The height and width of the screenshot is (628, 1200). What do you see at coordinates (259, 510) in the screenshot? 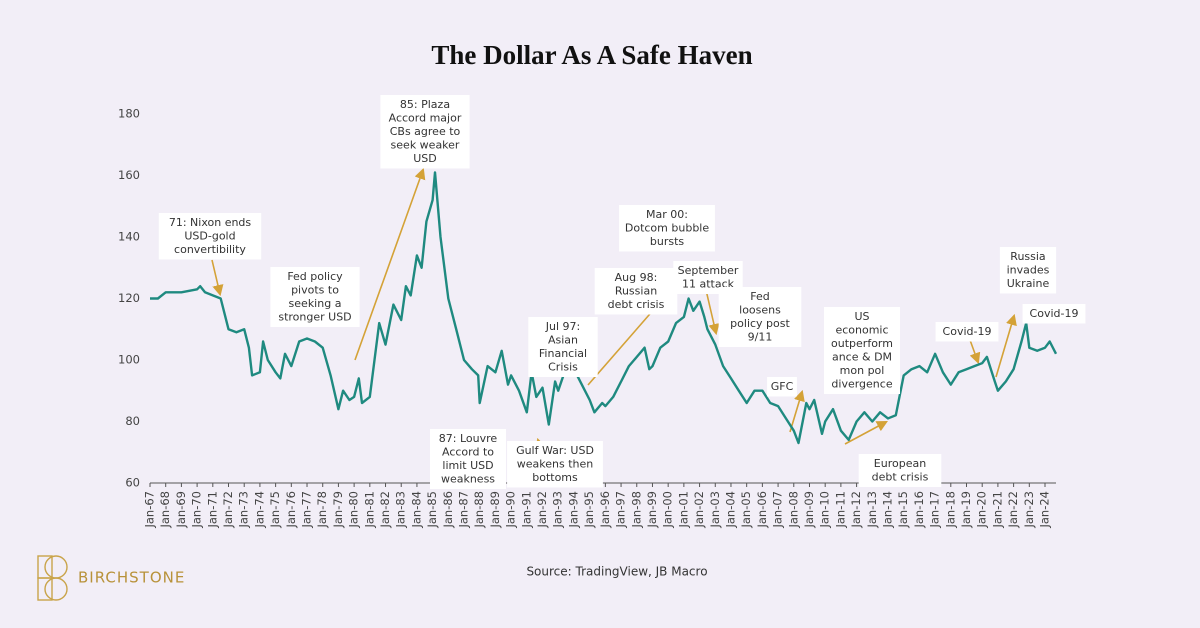
I see `x-tick-label: Jan-74` at bounding box center [259, 510].